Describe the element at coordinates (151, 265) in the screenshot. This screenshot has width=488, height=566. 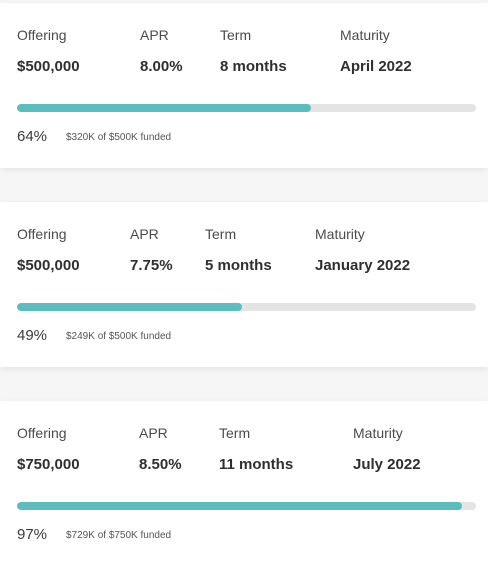
I see `apr-value: 7.75%` at that location.